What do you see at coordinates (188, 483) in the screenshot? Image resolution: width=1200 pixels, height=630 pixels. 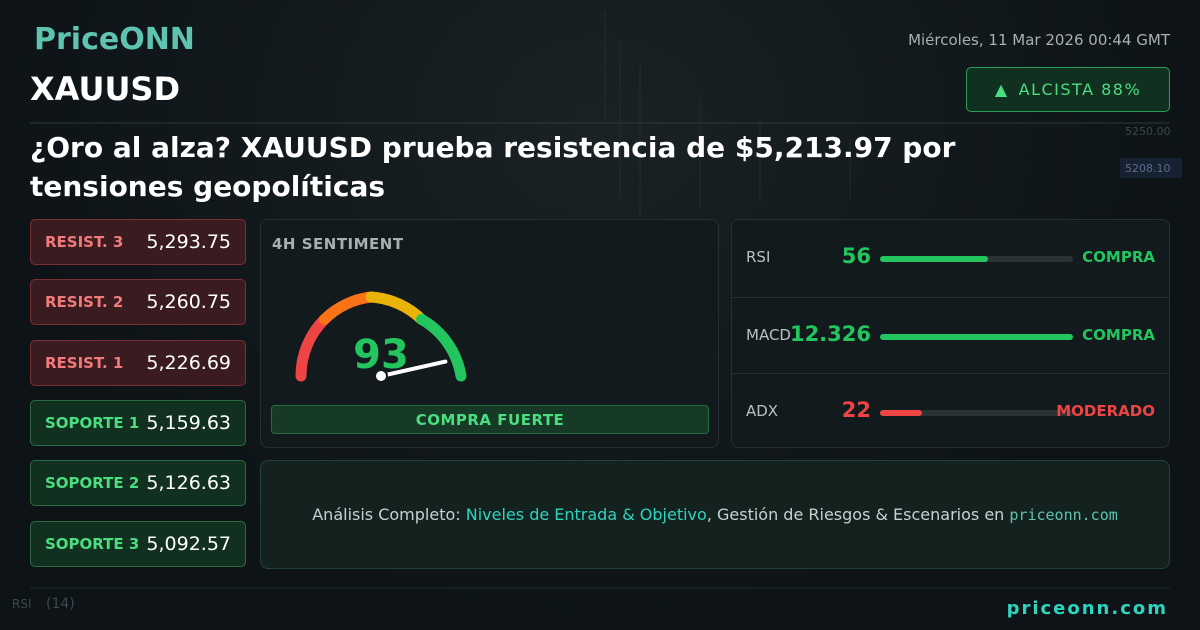 I see `level-value: 5,126.63` at bounding box center [188, 483].